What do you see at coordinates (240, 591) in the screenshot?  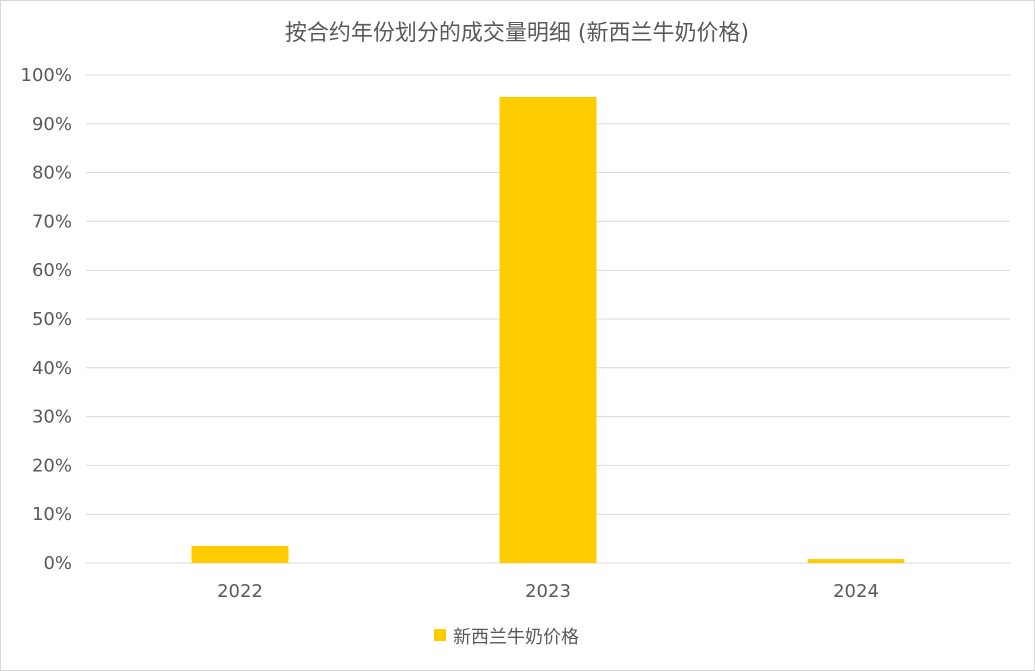 I see `x-tick-label: 2022` at bounding box center [240, 591].